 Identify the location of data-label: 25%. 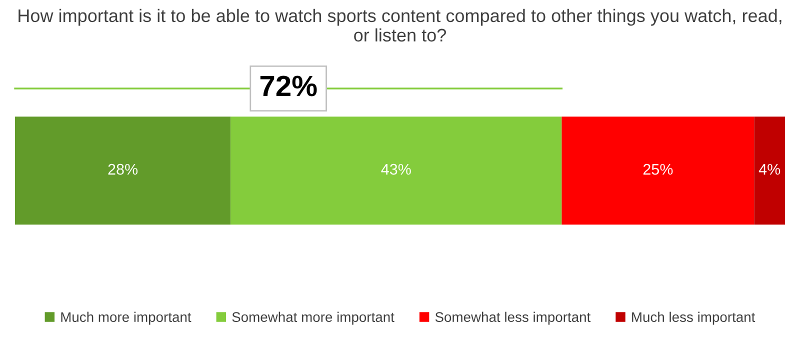
(658, 169).